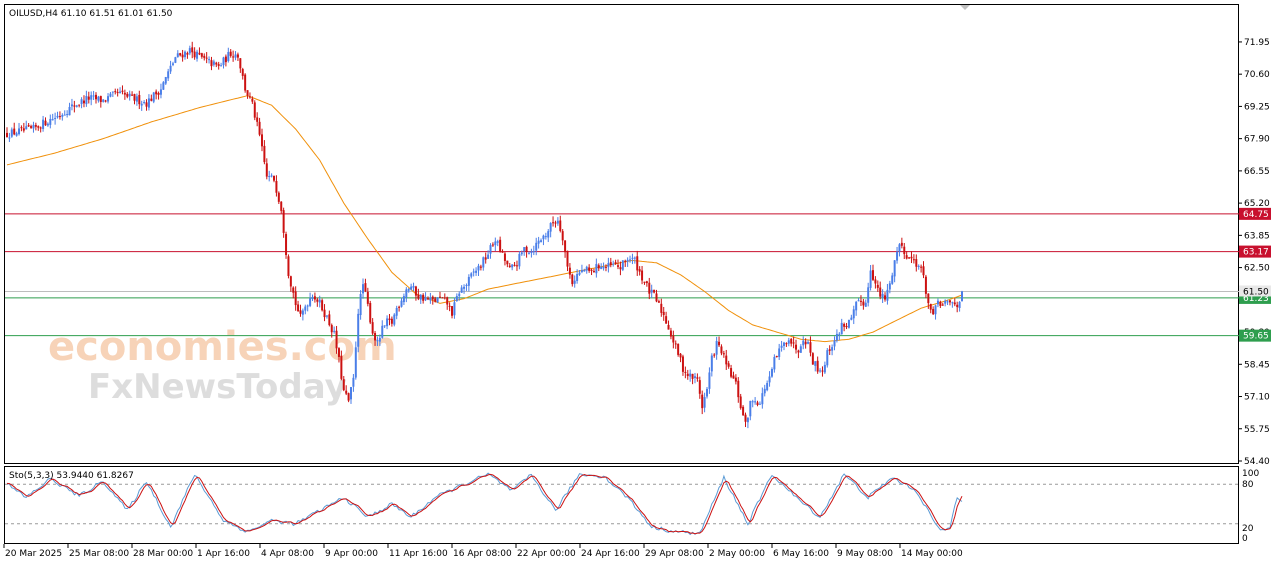  What do you see at coordinates (1257, 462) in the screenshot?
I see `price-tick-label: 54.40` at bounding box center [1257, 462].